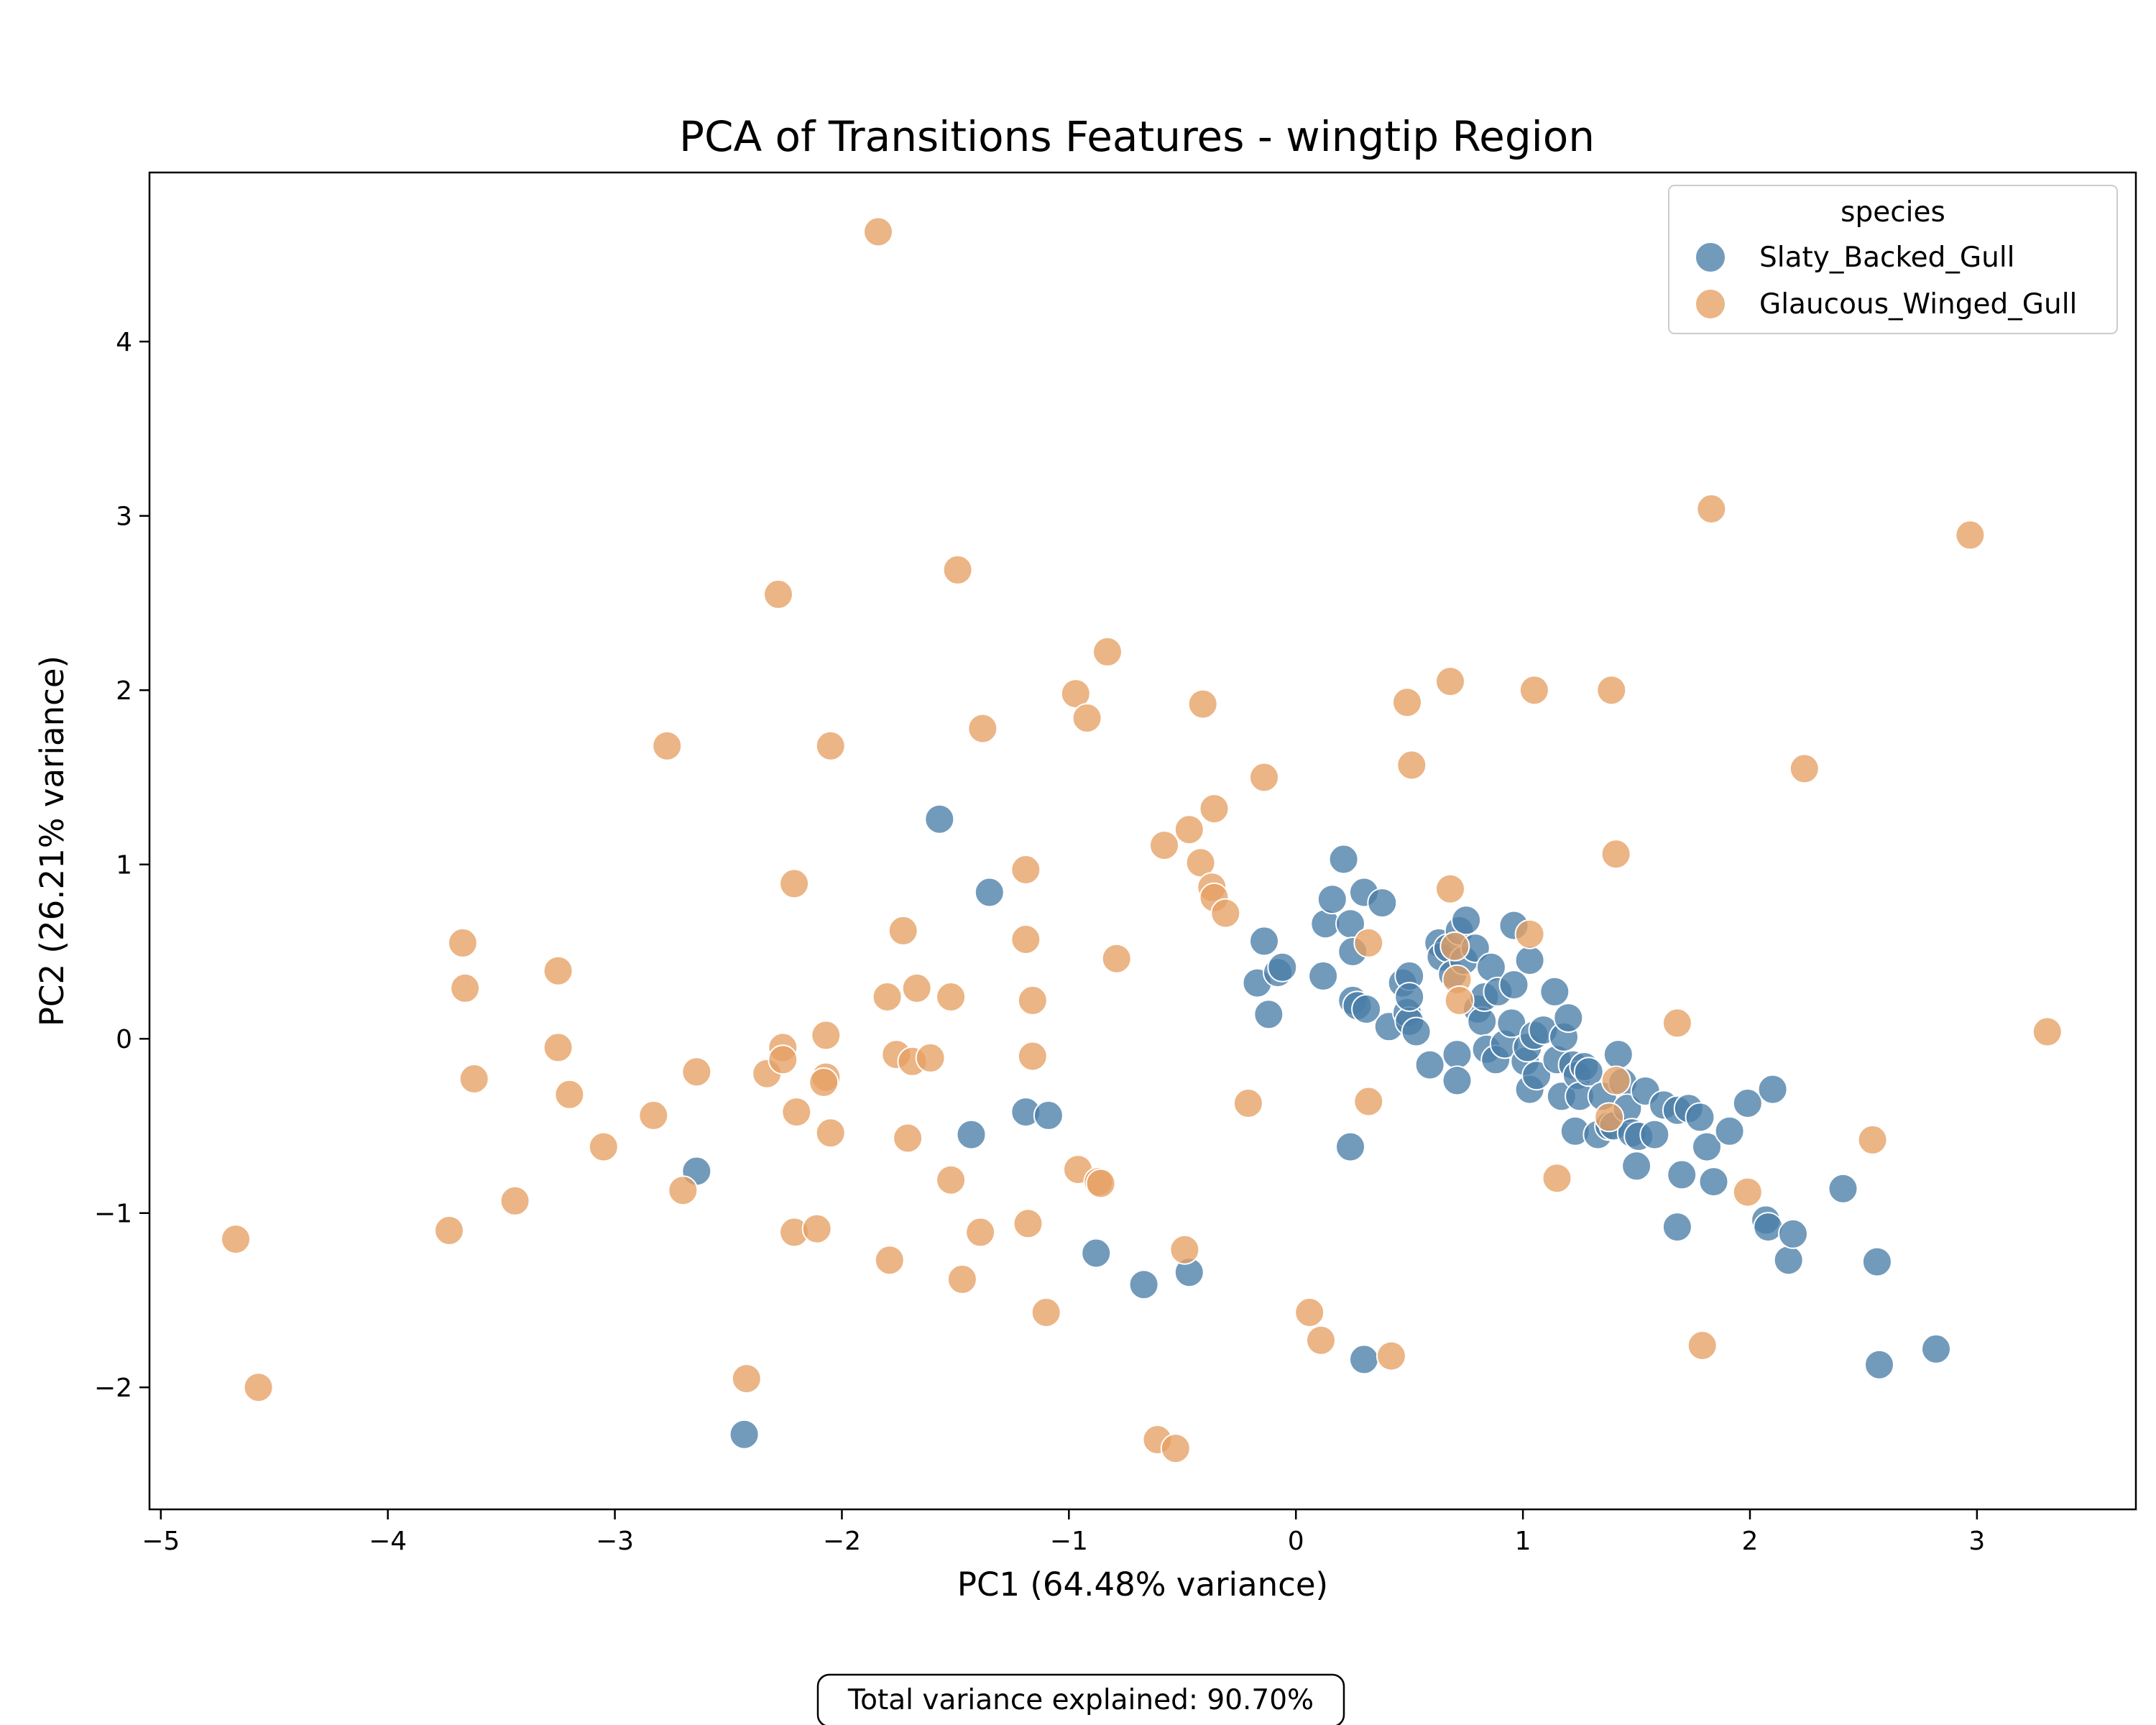 This screenshot has height=1725, width=2156. I want to click on y-axis-label: PC2 (26.21% variance), so click(52, 841).